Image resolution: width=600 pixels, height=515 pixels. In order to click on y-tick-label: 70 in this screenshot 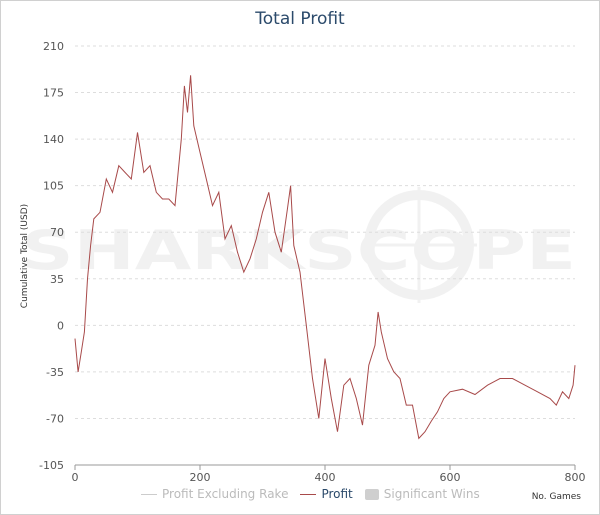, I will do `click(57, 232)`.